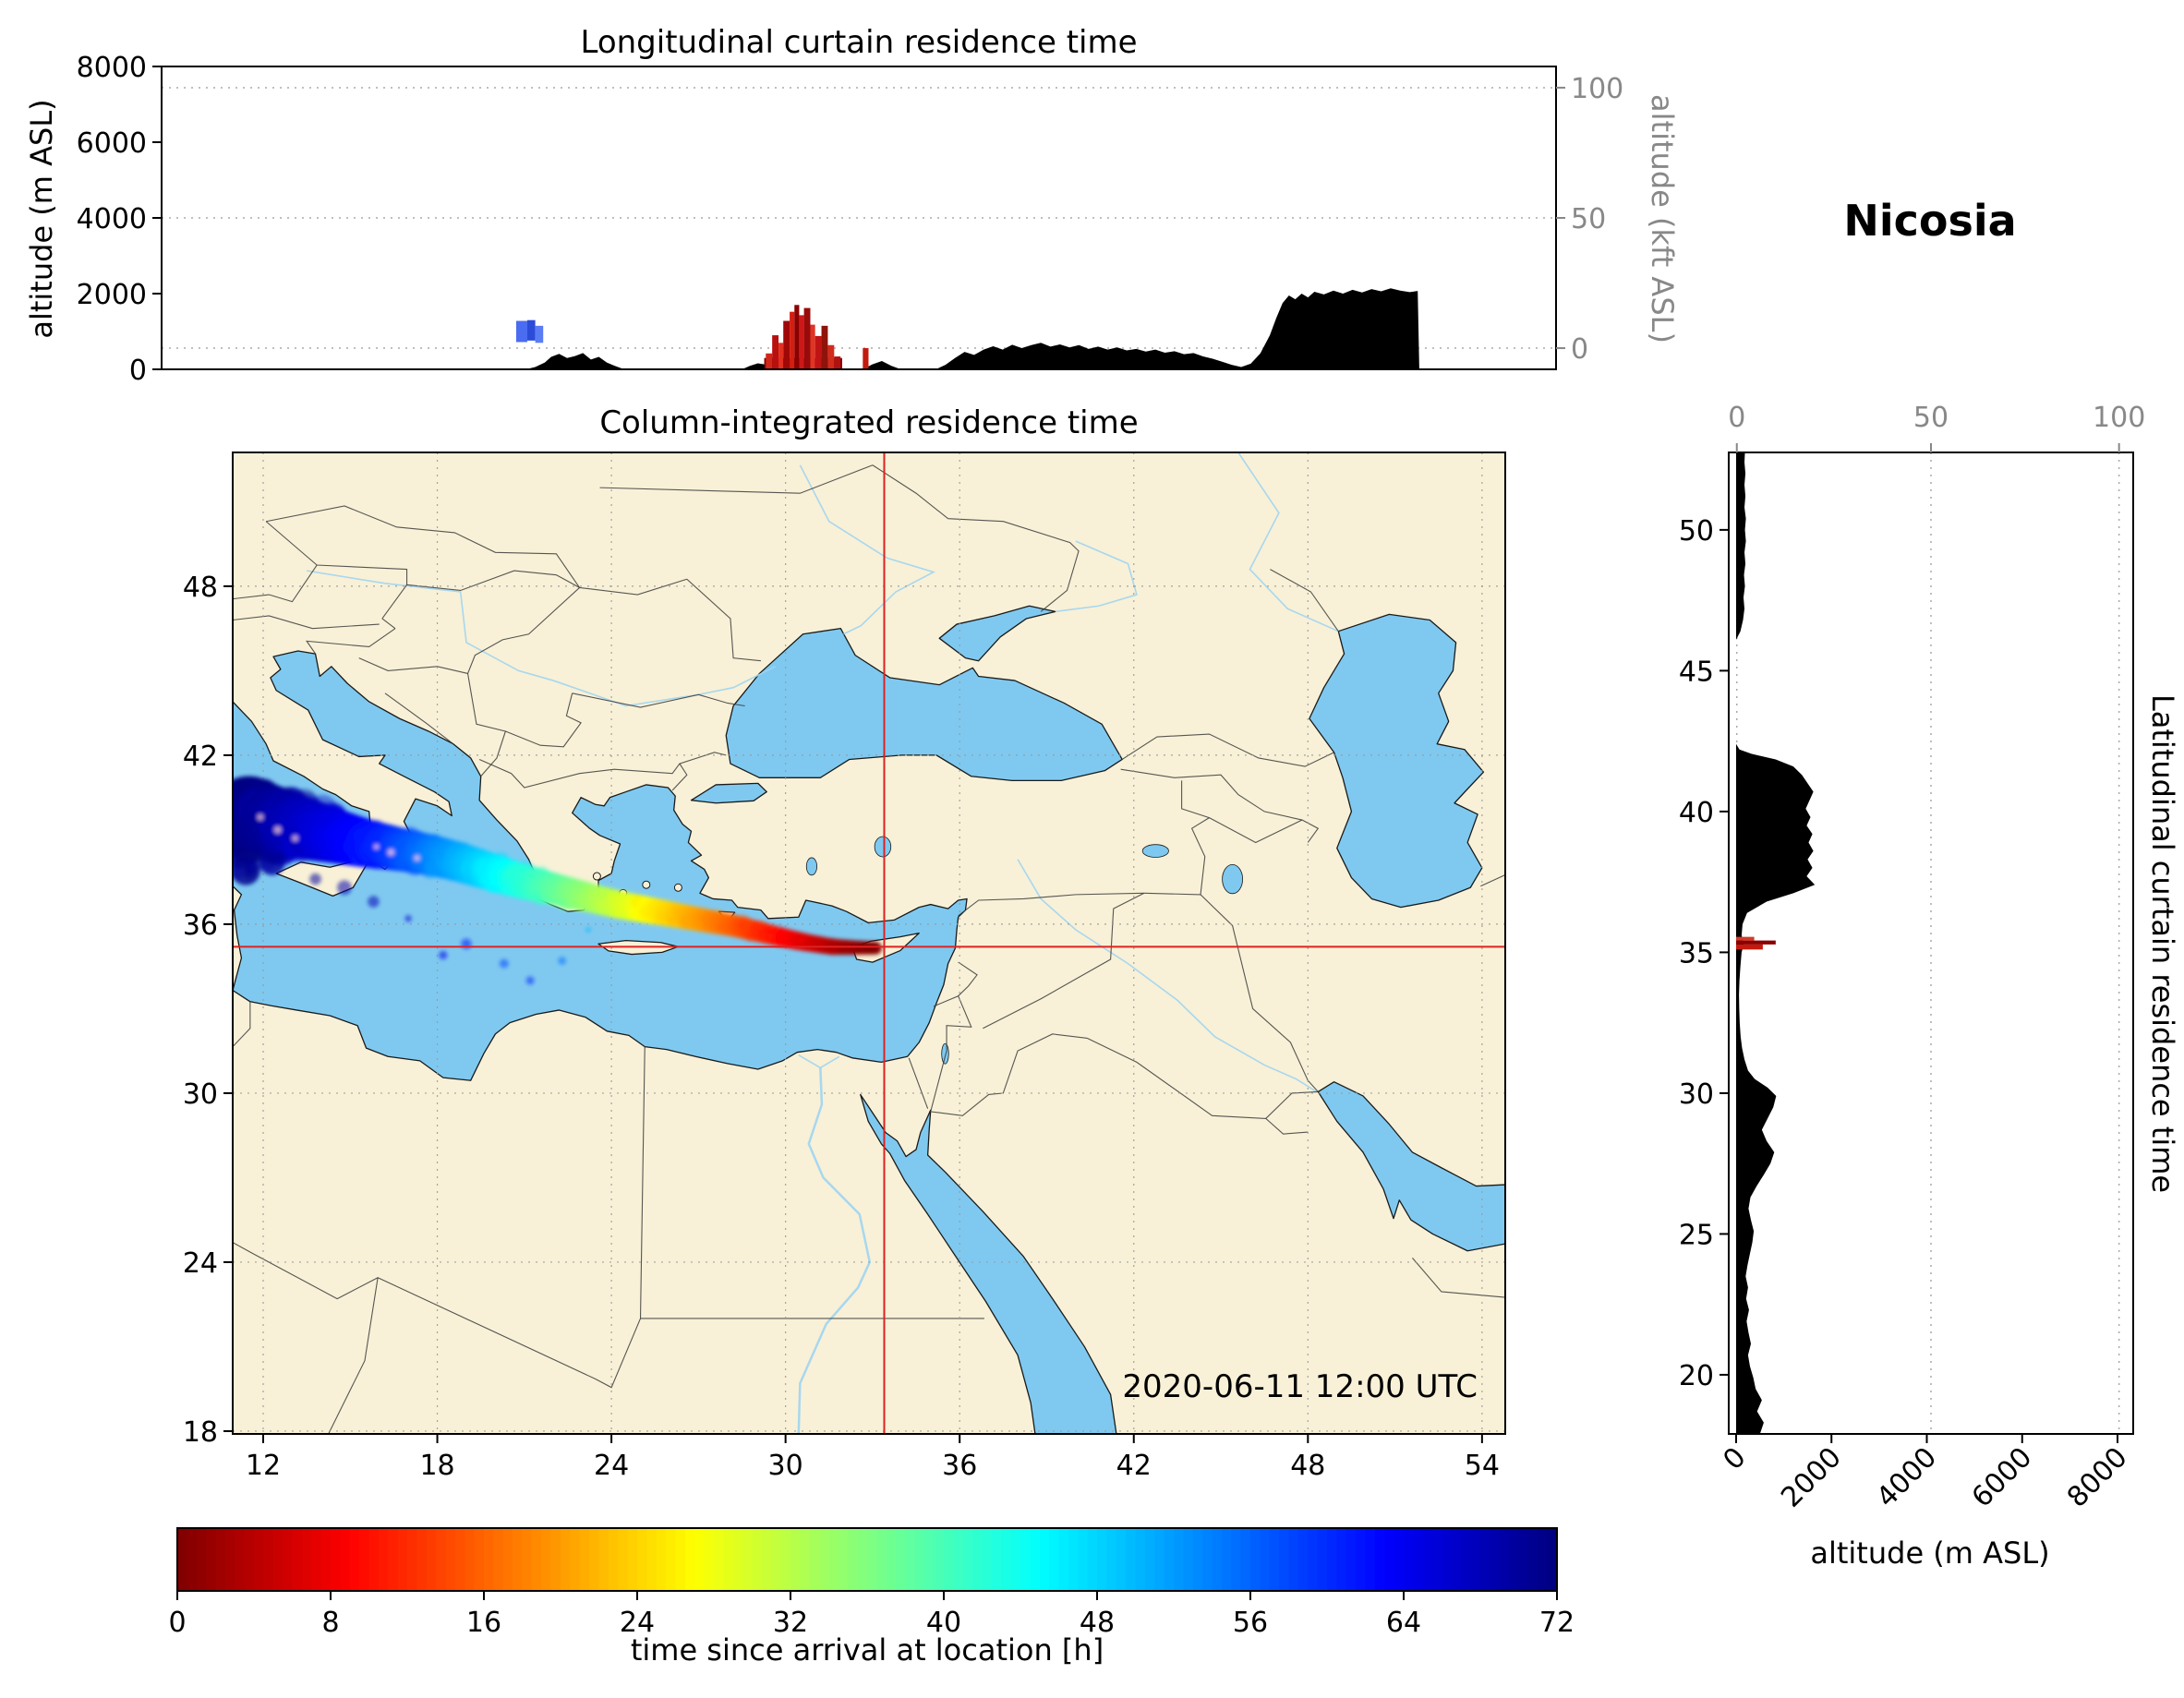 Image resolution: width=2184 pixels, height=1698 pixels. I want to click on river-dnieper, so click(867, 549).